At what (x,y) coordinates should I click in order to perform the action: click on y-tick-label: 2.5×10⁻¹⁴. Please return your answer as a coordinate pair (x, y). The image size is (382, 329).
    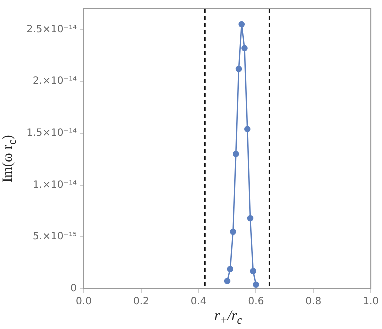
    Looking at the image, I should click on (51, 30).